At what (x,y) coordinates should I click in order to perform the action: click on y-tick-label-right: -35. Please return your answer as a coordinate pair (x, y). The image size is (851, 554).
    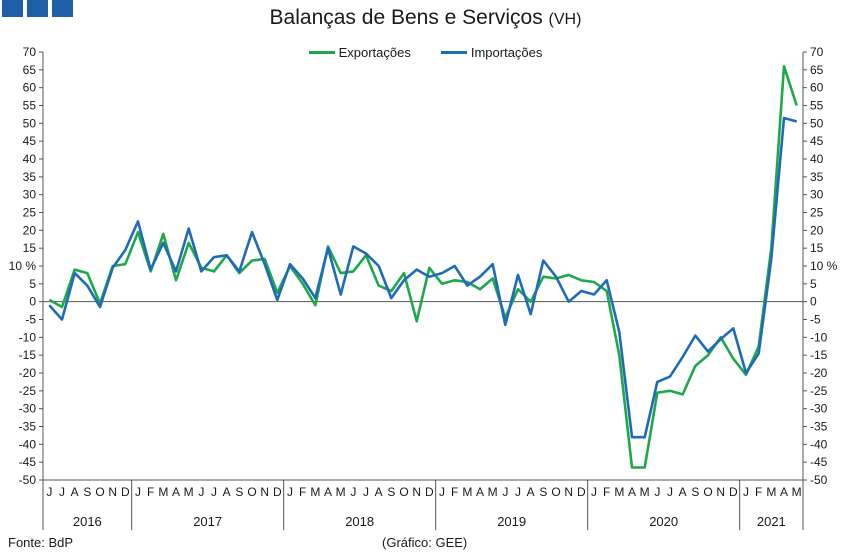
    Looking at the image, I should click on (819, 427).